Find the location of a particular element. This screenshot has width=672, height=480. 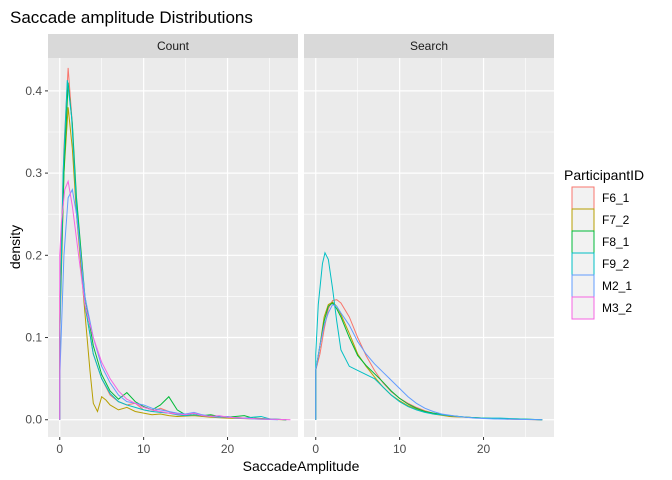

strip-background-count is located at coordinates (173, 46).